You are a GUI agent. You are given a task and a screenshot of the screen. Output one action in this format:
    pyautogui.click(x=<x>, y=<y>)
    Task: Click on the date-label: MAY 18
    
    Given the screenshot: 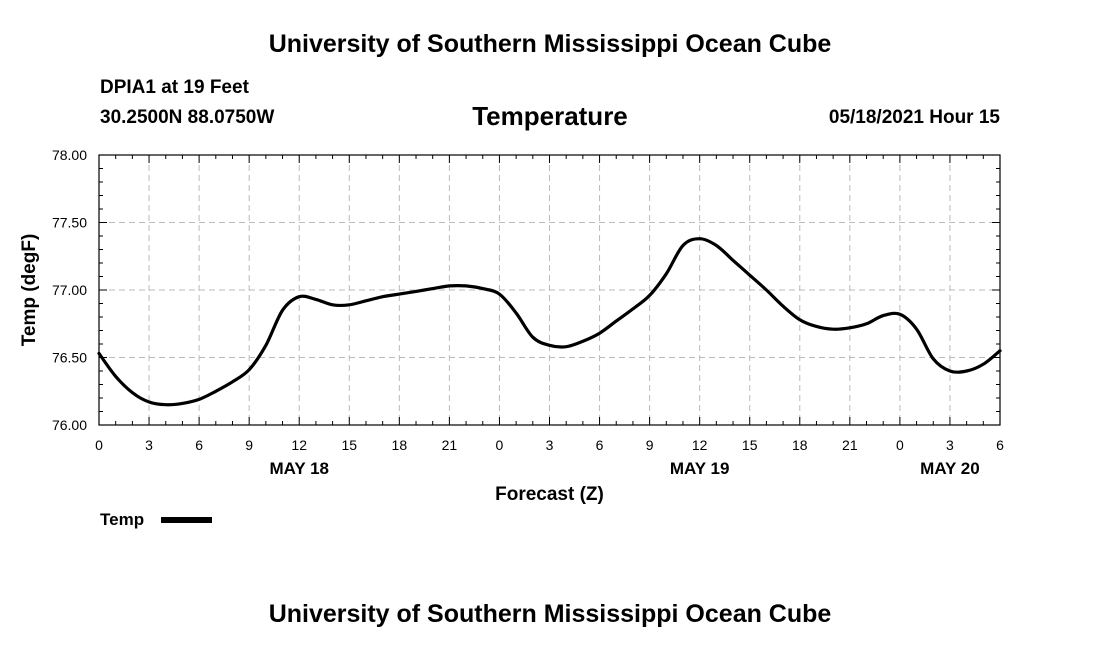 What is the action you would take?
    pyautogui.click(x=299, y=468)
    